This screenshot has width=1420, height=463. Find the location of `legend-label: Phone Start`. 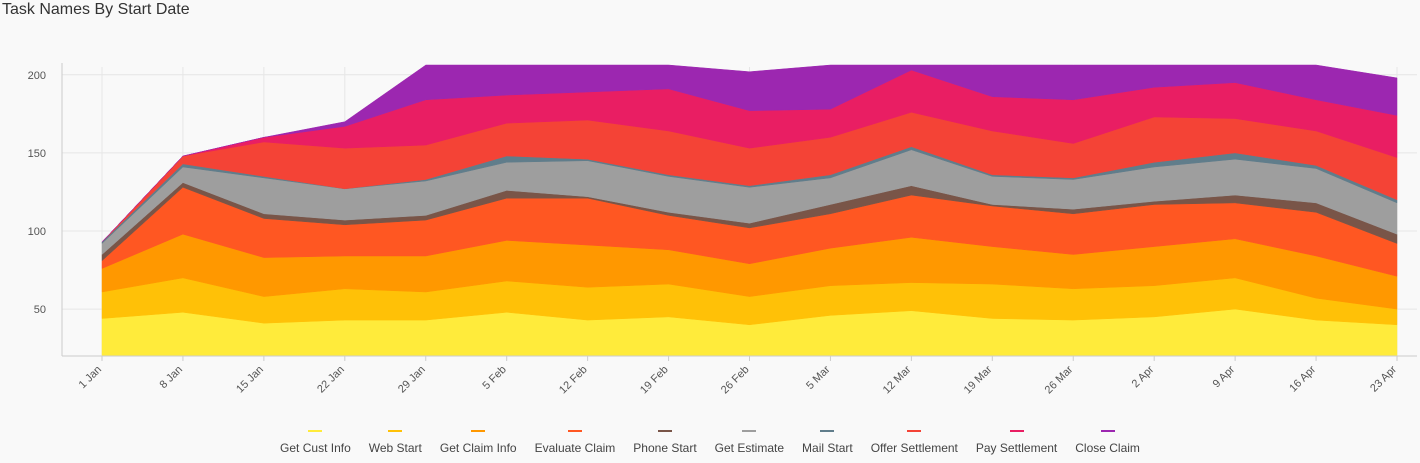

legend-label: Phone Start is located at coordinates (665, 448).